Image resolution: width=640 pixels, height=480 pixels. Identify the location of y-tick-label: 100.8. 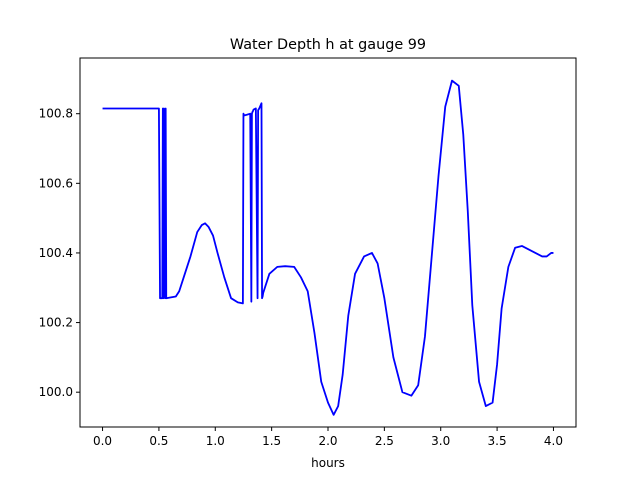
(56, 114).